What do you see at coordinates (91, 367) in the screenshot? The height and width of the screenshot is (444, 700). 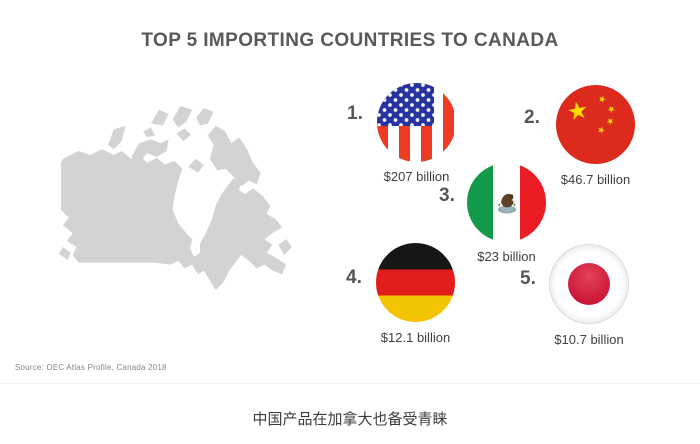 I see `source-note: Source: OEC Atlas Profile, Canada 2018` at bounding box center [91, 367].